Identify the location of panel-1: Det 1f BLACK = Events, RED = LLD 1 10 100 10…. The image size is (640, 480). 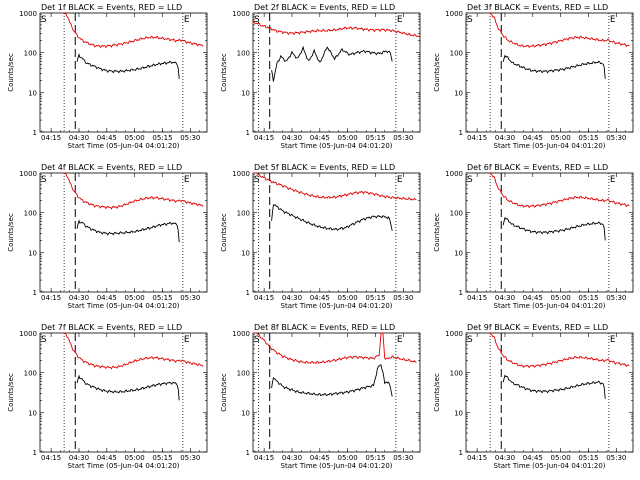
(107, 76).